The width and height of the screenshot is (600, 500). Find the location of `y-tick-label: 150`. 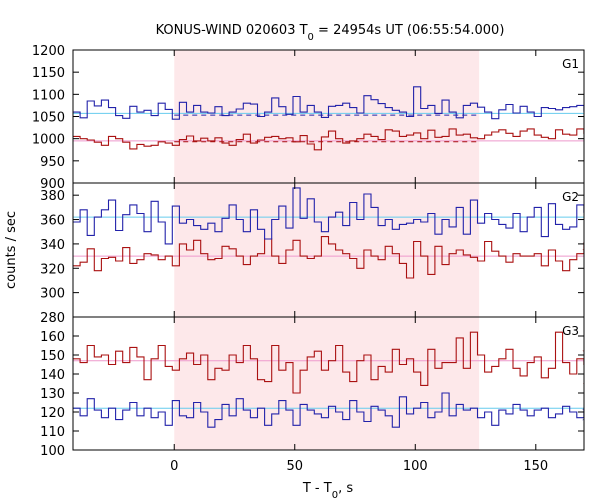

y-tick-label: 150 is located at coordinates (52, 356).